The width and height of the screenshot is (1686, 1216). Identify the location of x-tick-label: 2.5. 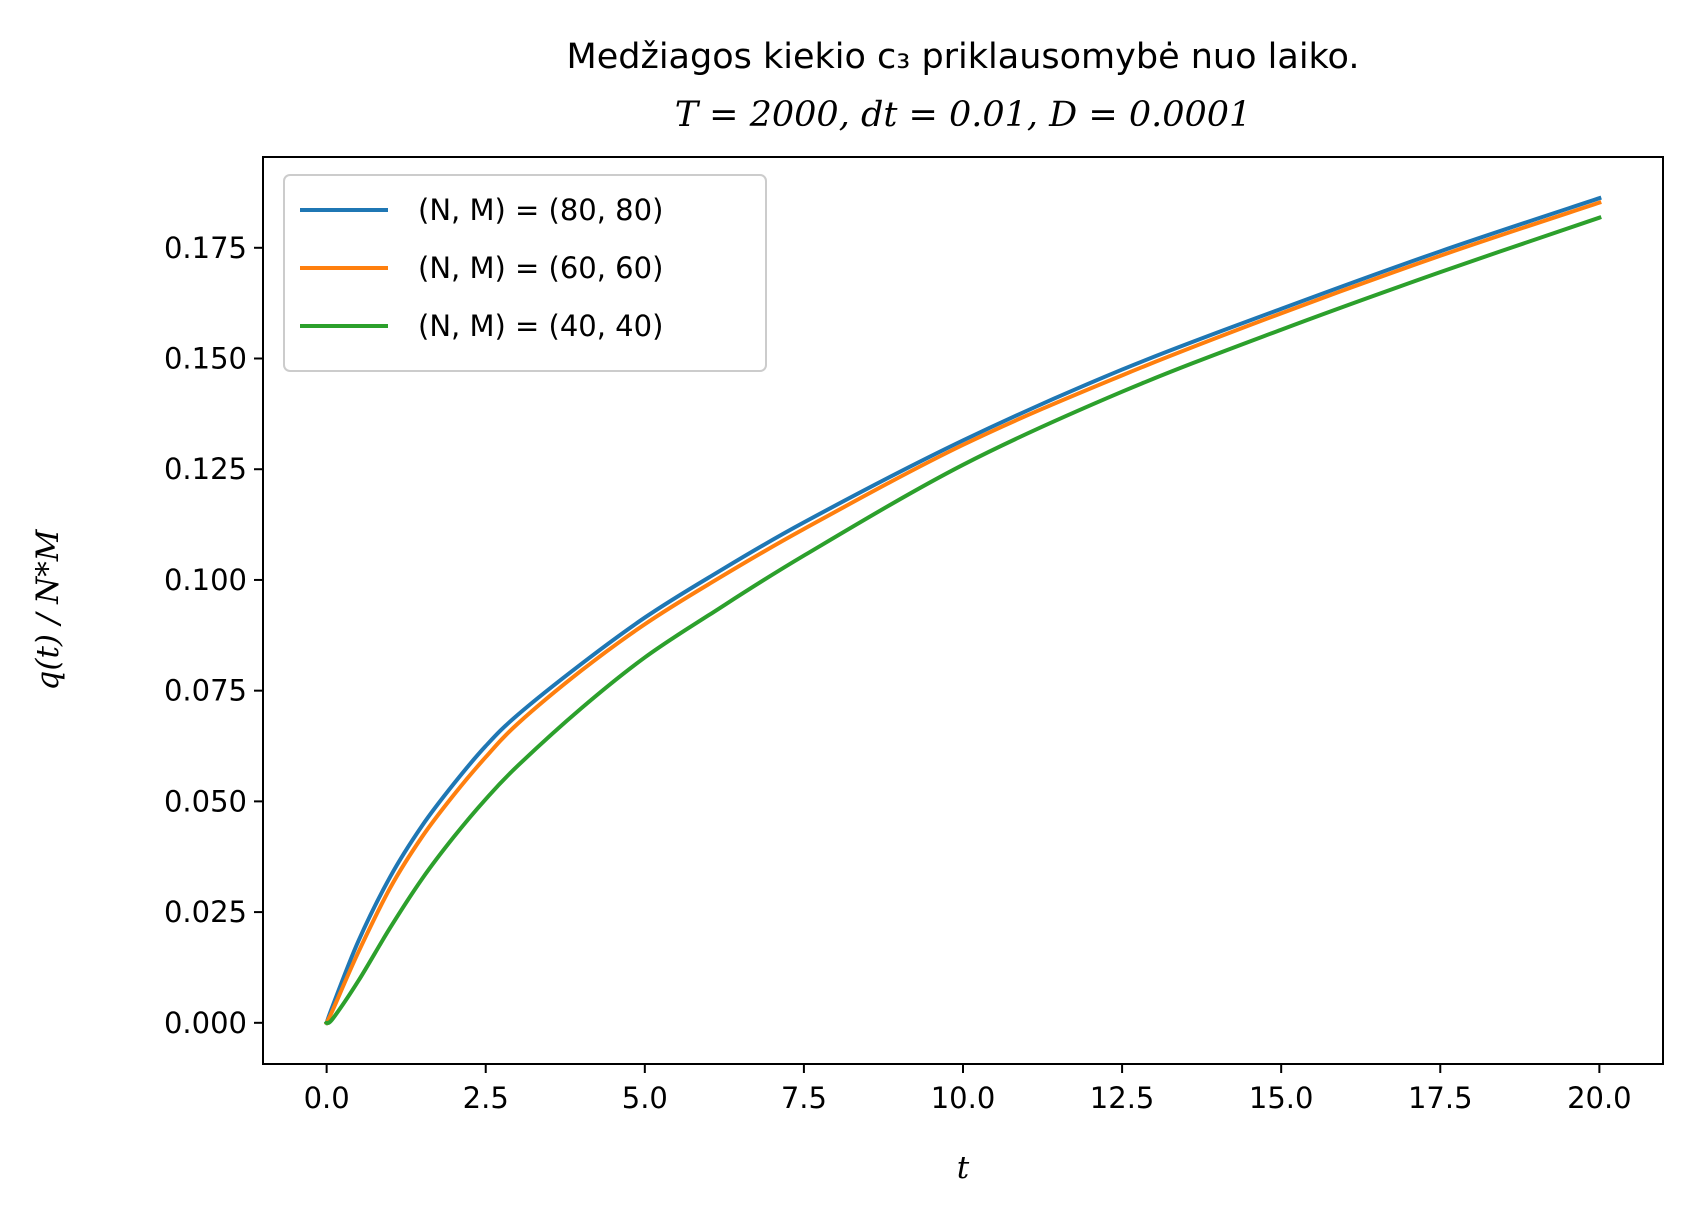
(486, 1098).